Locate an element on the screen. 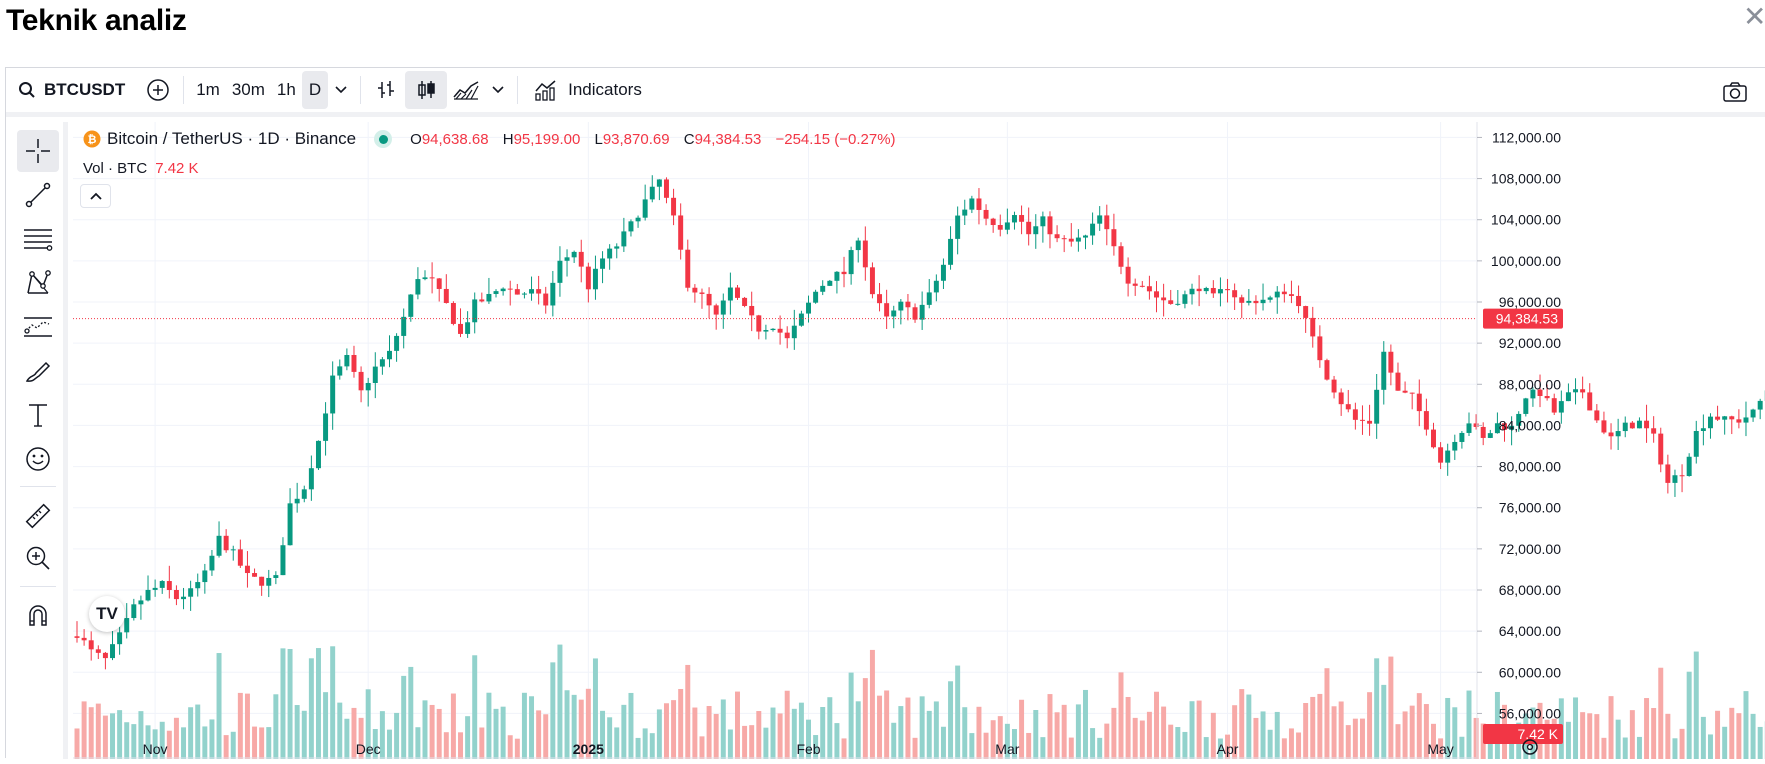 The height and width of the screenshot is (764, 1765). crosshair-tool is located at coordinates (38, 151).